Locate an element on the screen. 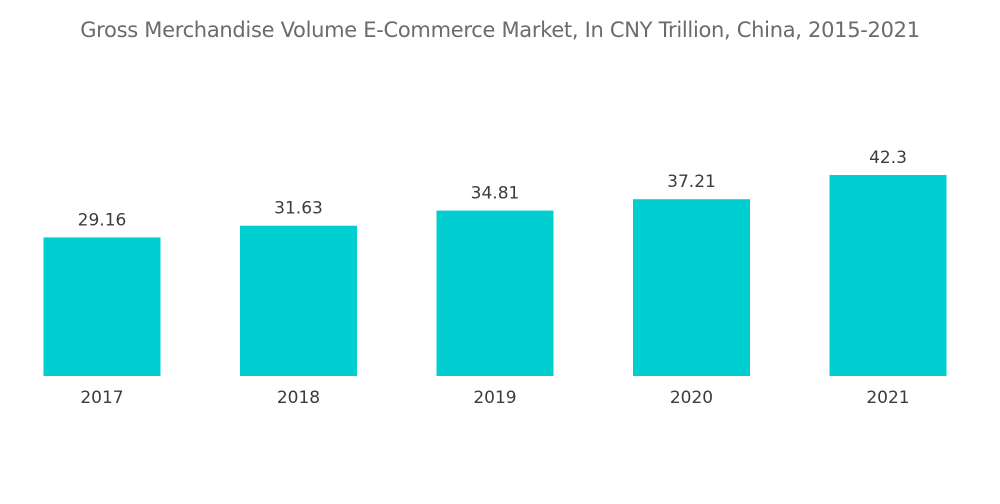 Image resolution: width=1000 pixels, height=504 pixels. bar-2017 is located at coordinates (102, 306).